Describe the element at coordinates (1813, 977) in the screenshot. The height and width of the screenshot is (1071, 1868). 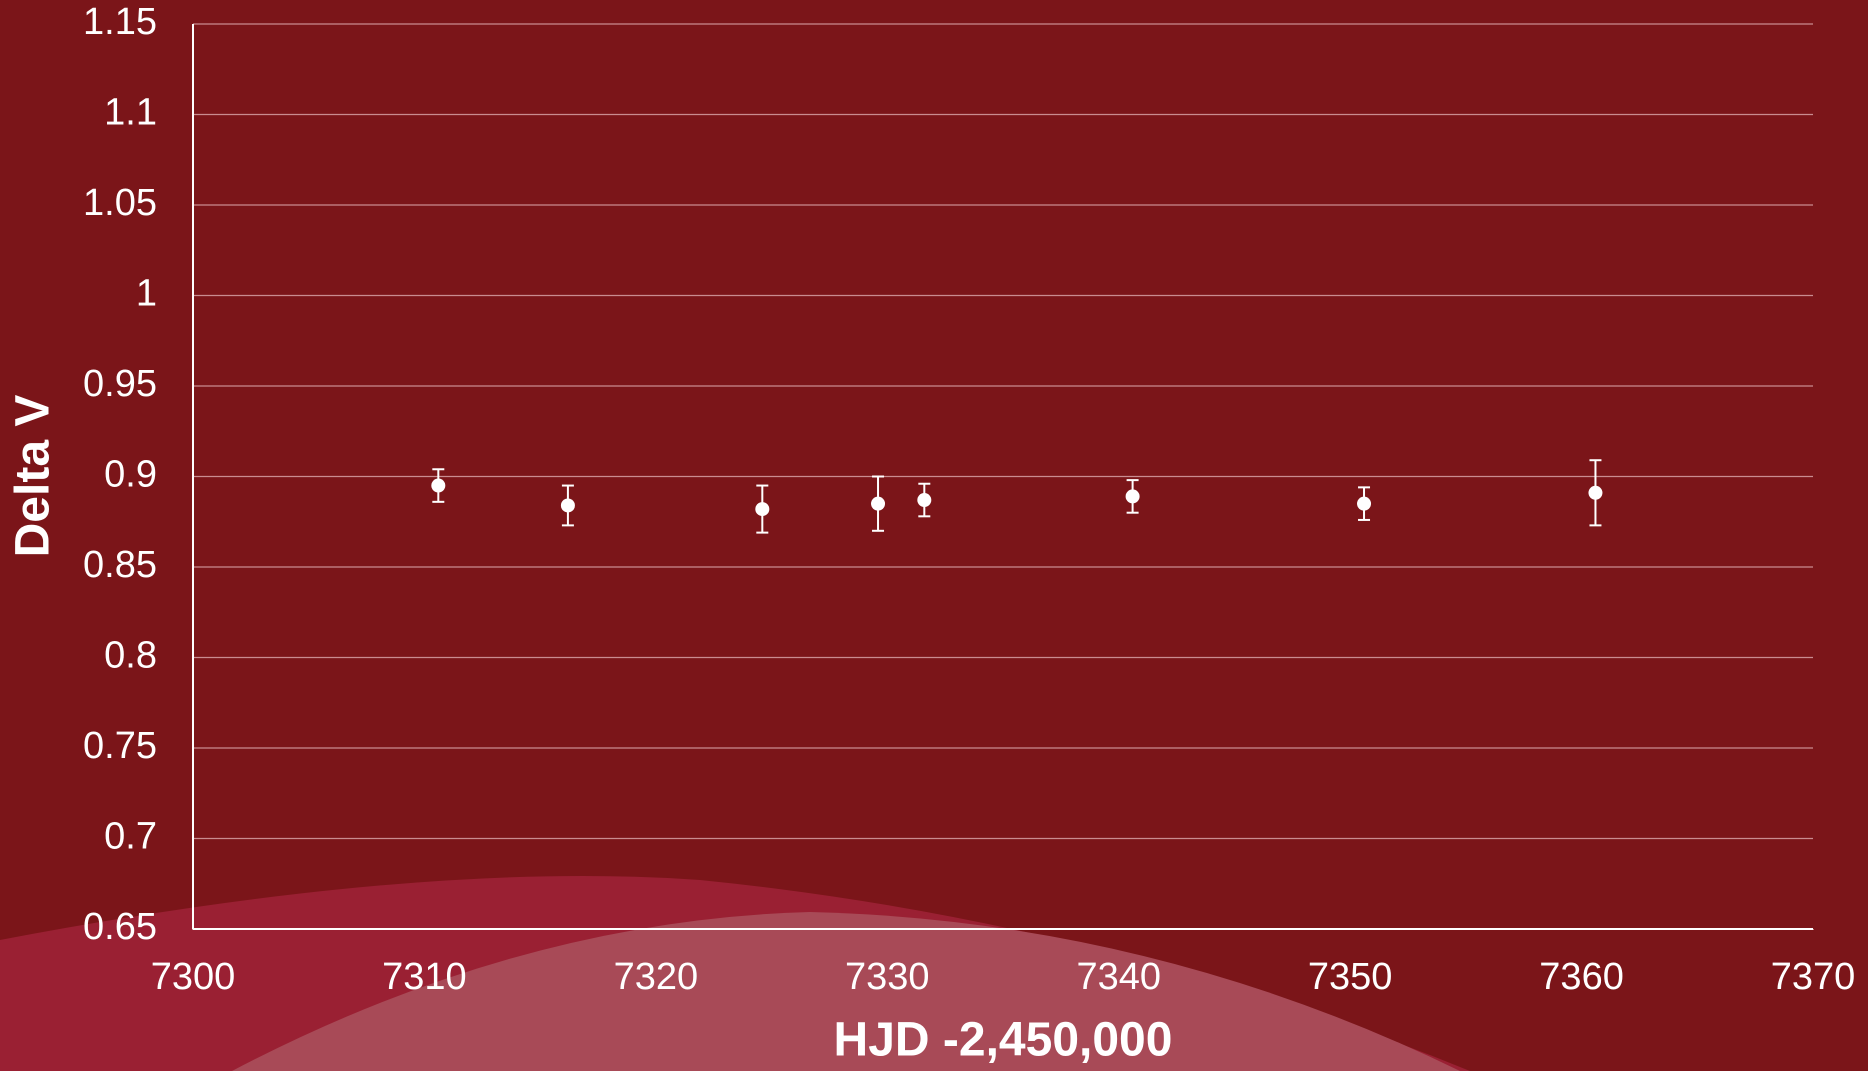
I see `x-tick-label: 7370` at that location.